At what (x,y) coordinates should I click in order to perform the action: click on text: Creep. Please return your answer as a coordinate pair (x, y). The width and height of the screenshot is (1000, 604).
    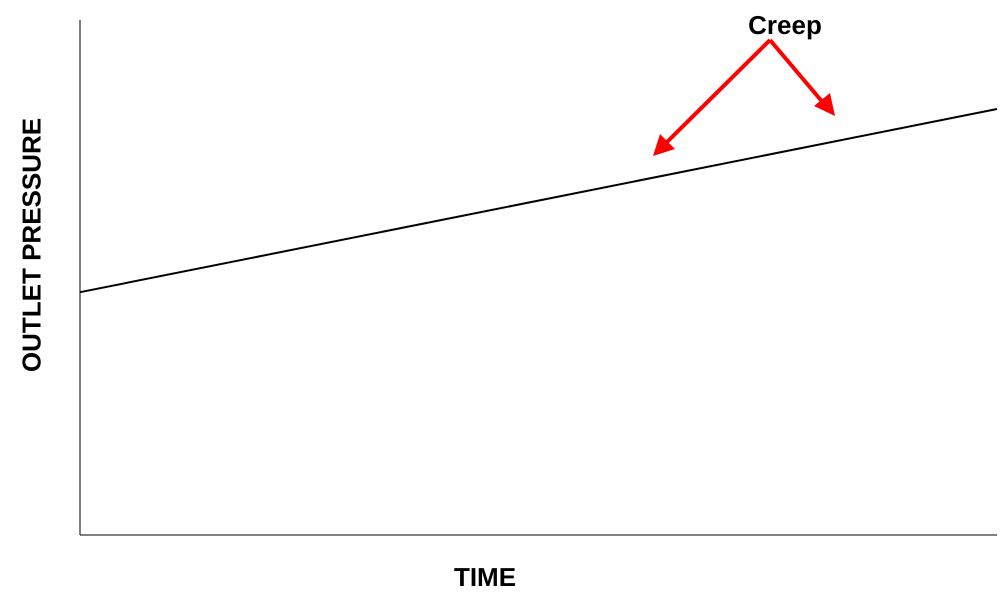
    Looking at the image, I should click on (785, 25).